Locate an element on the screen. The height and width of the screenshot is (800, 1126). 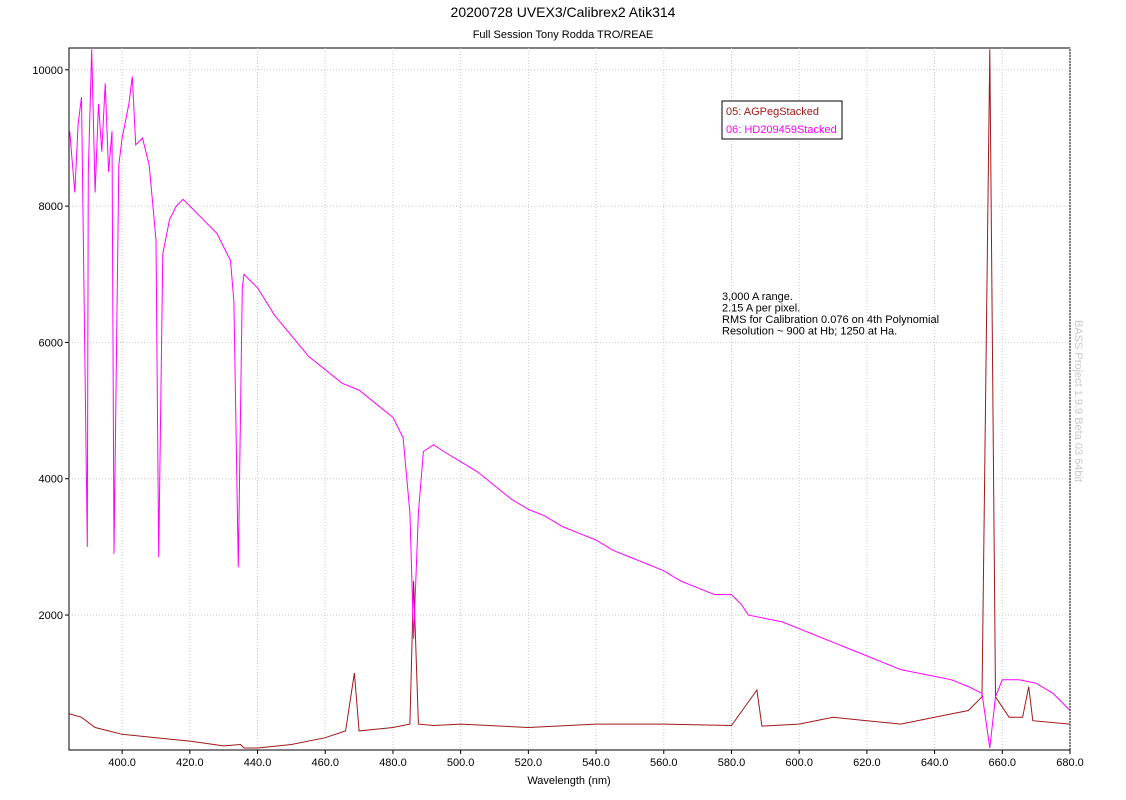
annotation: Resolution ~ 900 at Hb; 1250 at Ha. is located at coordinates (809, 332).